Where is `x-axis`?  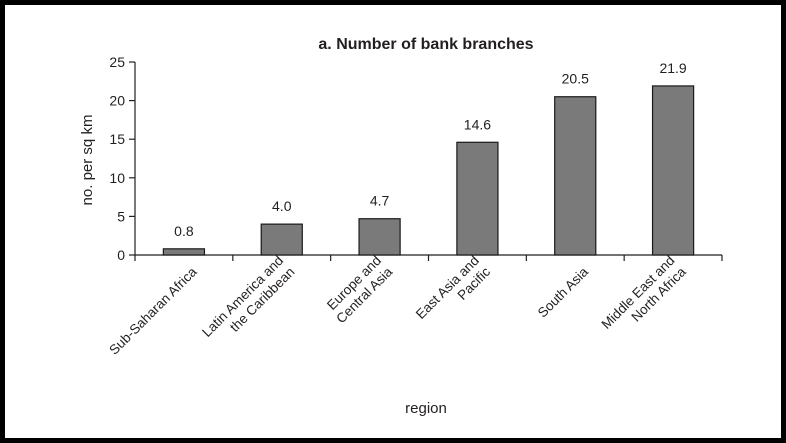 x-axis is located at coordinates (428, 257).